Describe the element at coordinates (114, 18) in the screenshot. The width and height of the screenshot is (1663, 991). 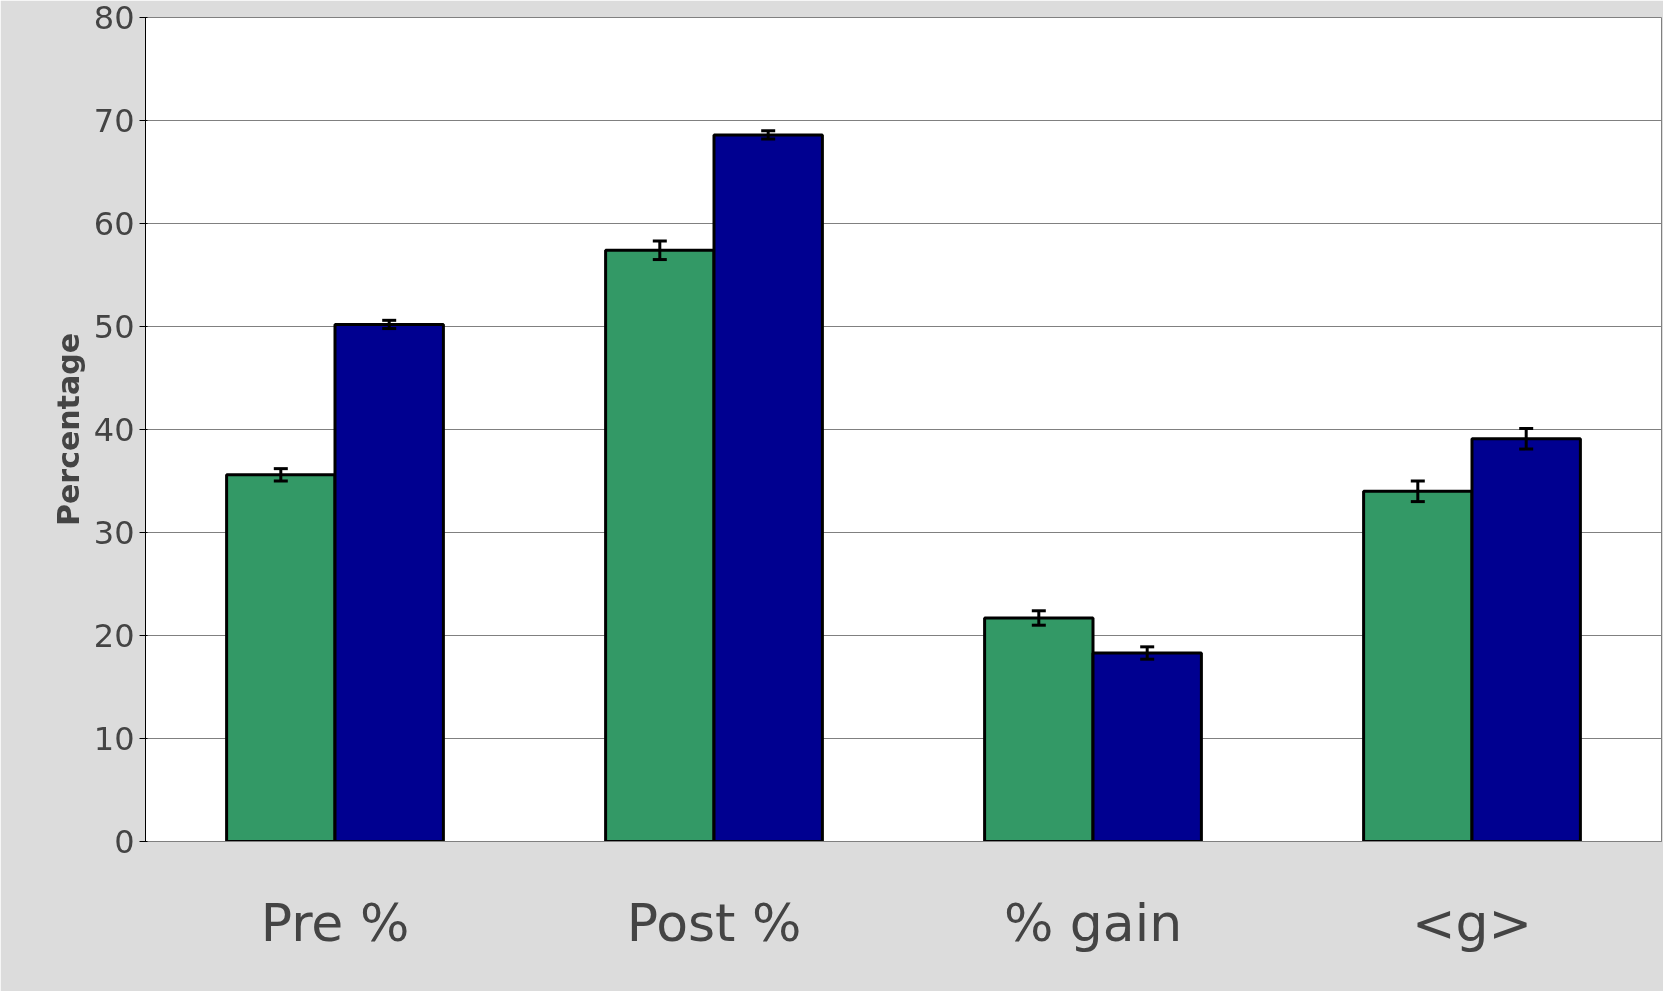
I see `y-tick-label: 80` at that location.